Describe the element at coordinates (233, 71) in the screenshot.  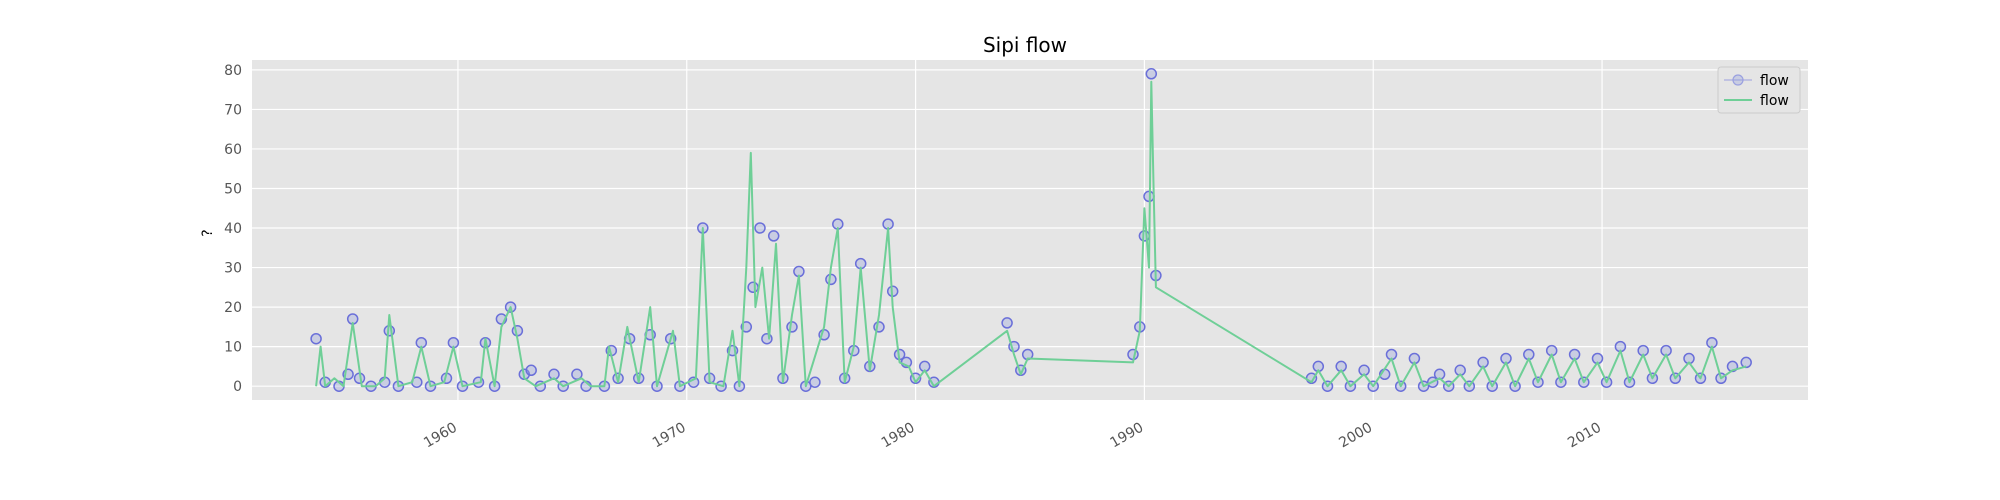
I see `y-tick-label: 80` at that location.